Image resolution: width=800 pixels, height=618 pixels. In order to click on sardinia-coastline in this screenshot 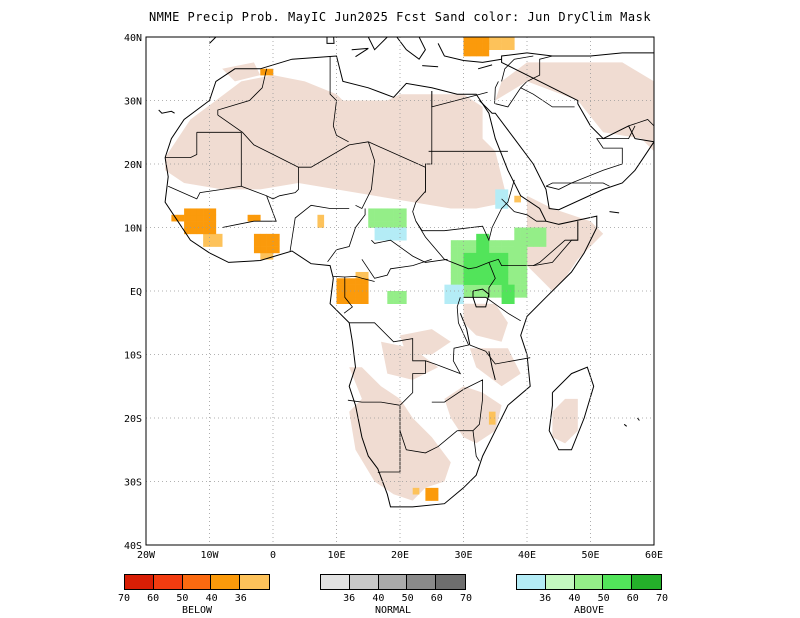, I will do `click(330, 40)`.